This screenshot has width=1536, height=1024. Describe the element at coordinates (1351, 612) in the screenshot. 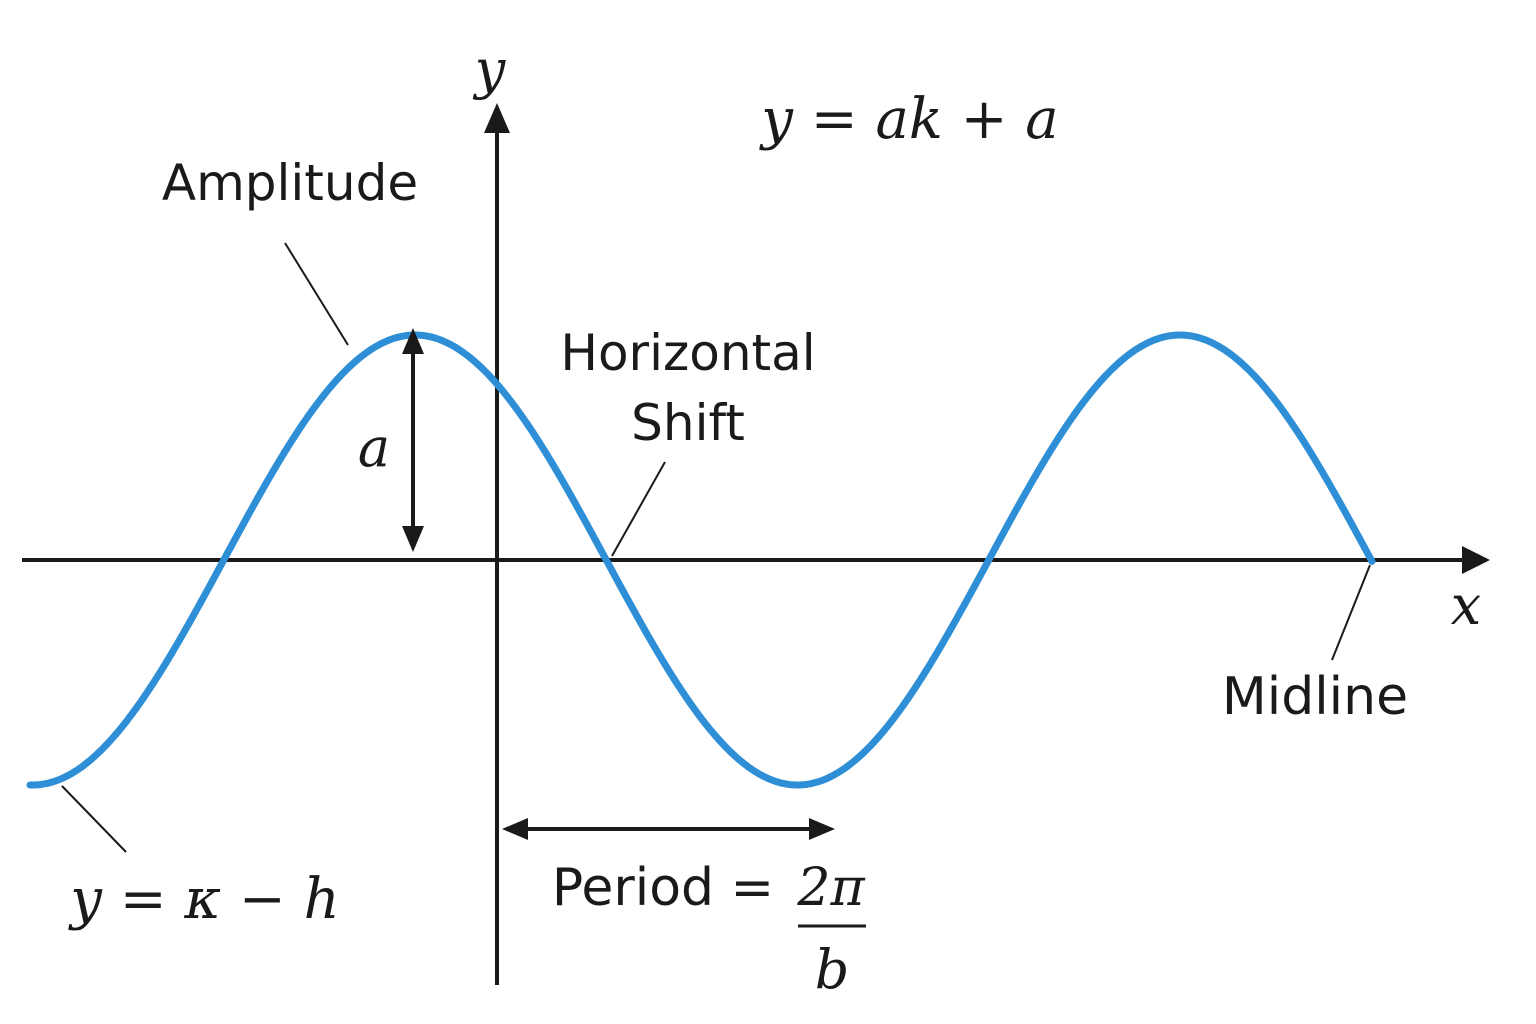

I see `midline-leader` at that location.